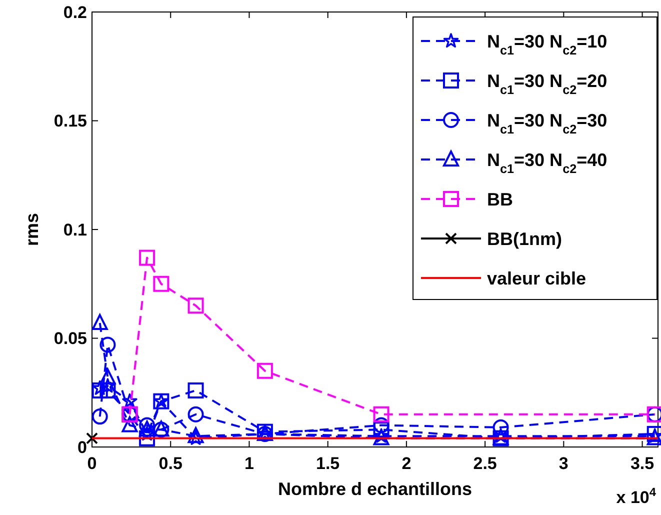 The height and width of the screenshot is (515, 661). Describe the element at coordinates (75, 12) in the screenshot. I see `y-tick-label: 0.2` at that location.